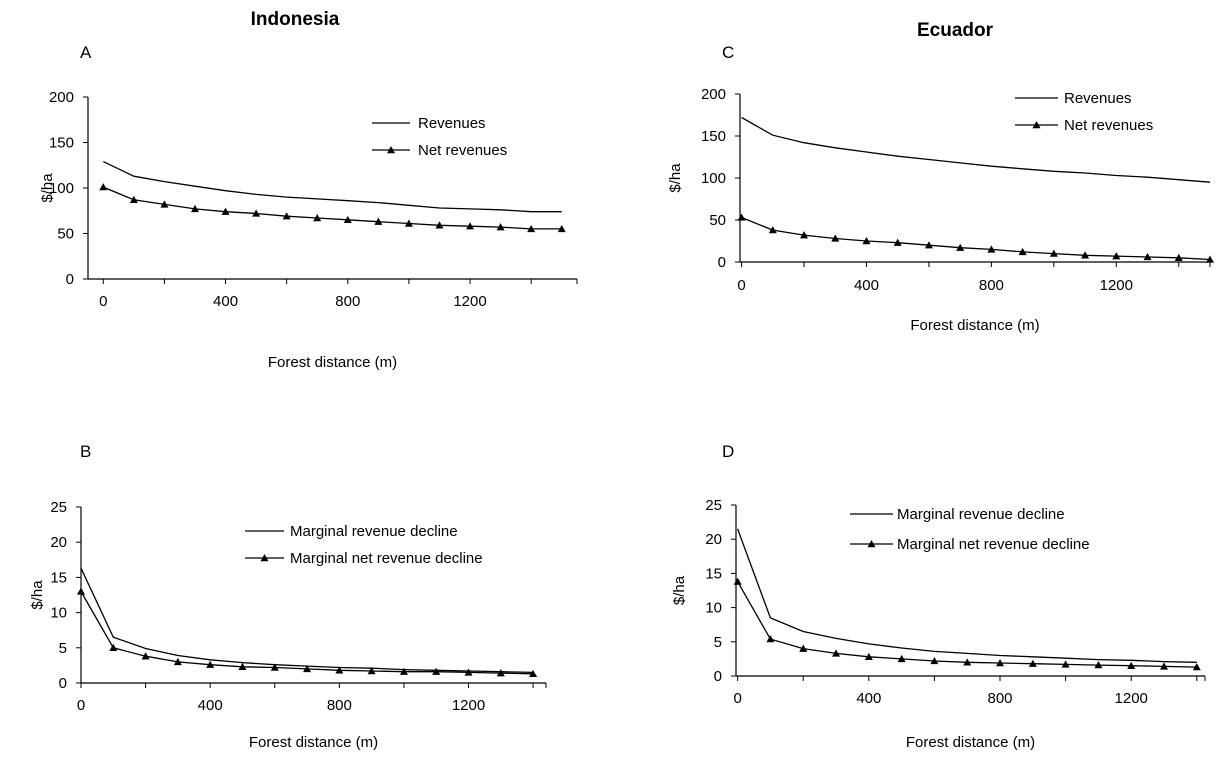  I want to click on panel-letter-b: B, so click(85, 451).